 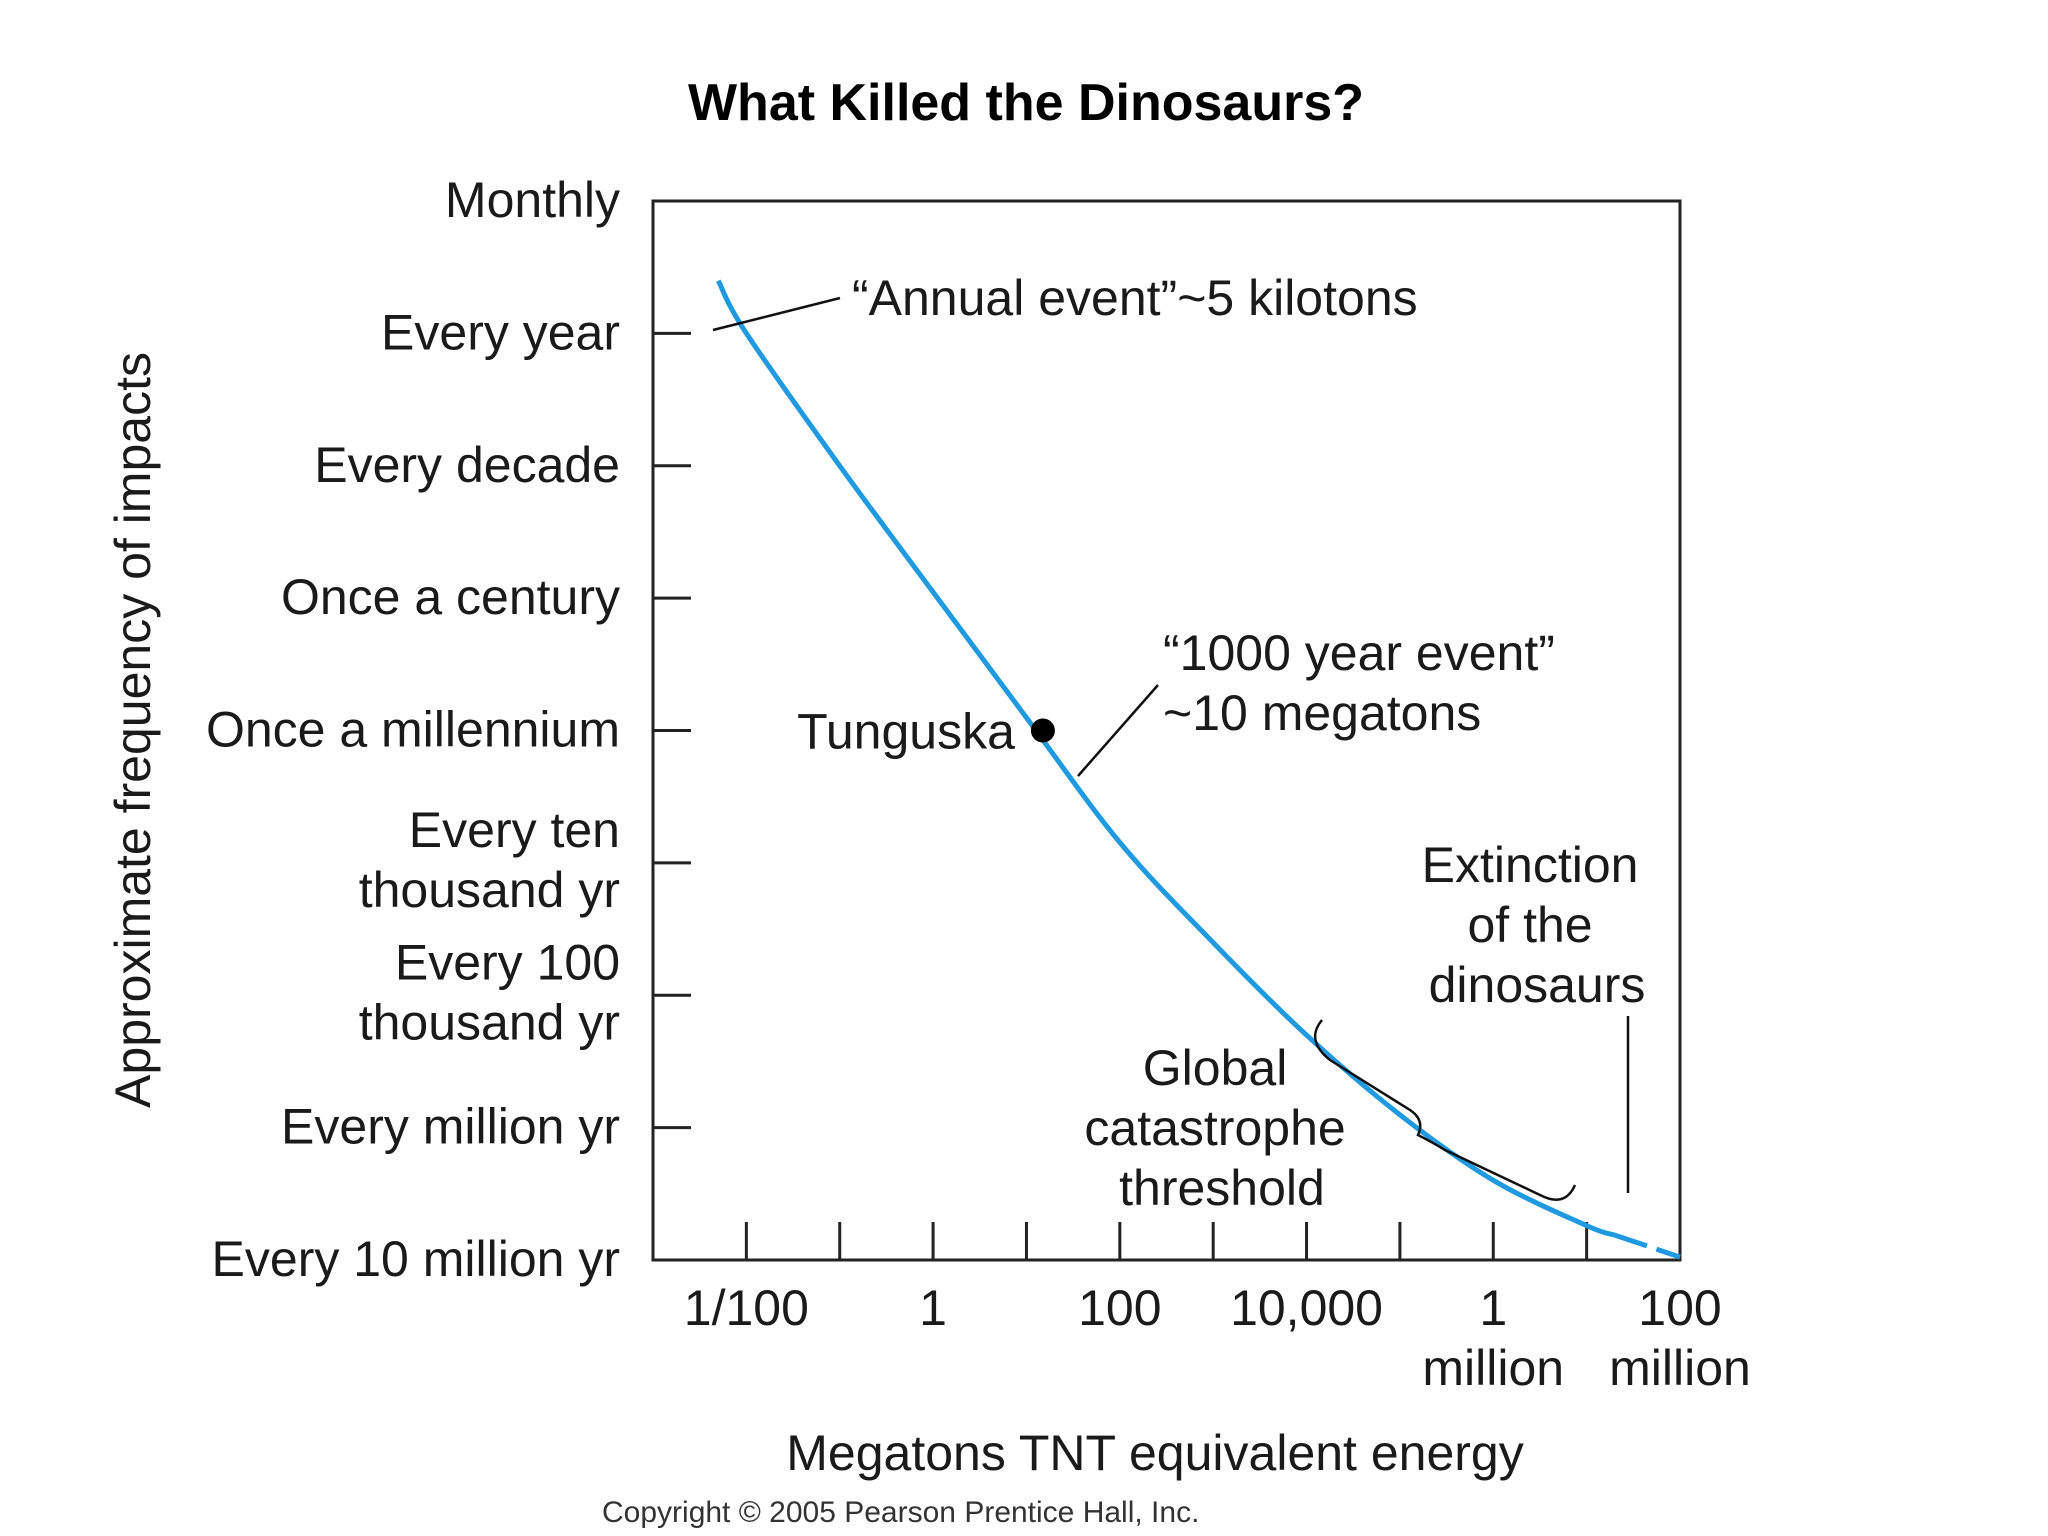 What do you see at coordinates (1366, 683) in the screenshot?
I see `annotation-thousand-year-event: “1000 year event” ~10 megatons` at bounding box center [1366, 683].